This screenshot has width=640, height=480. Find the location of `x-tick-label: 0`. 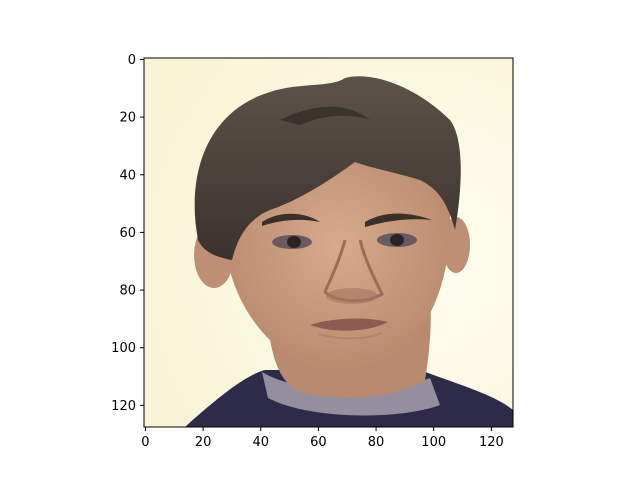

x-tick-label: 0 is located at coordinates (145, 442).